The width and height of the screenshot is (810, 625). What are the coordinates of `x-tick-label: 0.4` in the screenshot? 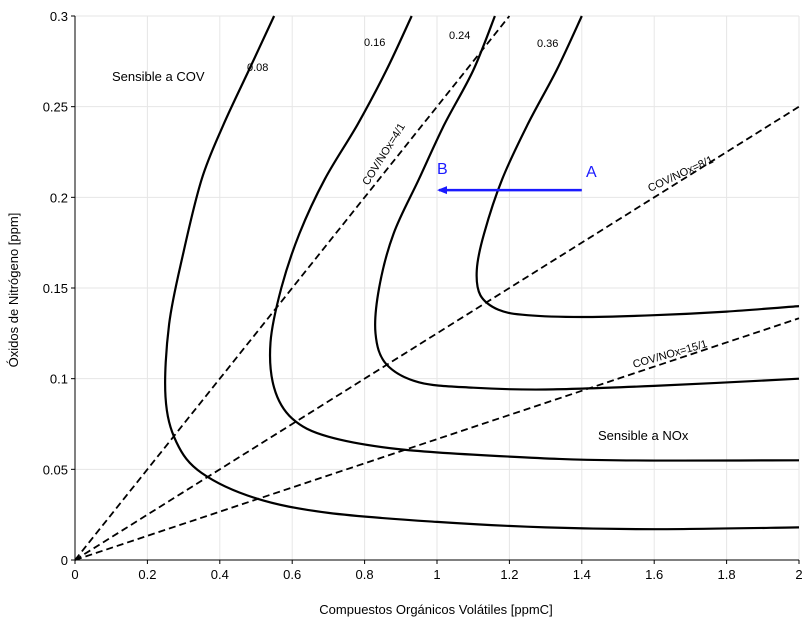 It's located at (220, 574).